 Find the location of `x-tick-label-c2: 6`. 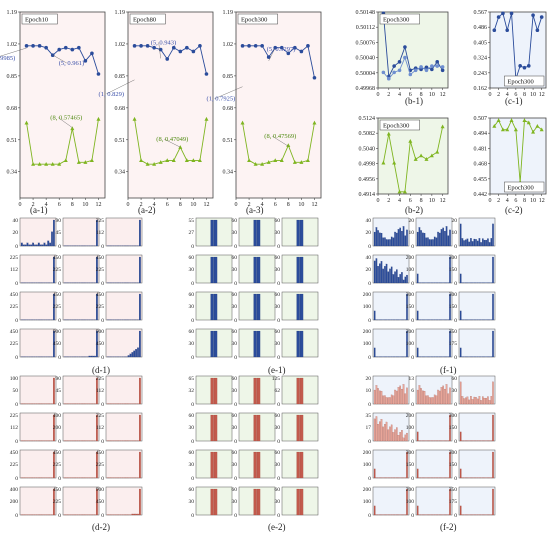

x-tick-label-c2: 6 is located at coordinates (515, 201).